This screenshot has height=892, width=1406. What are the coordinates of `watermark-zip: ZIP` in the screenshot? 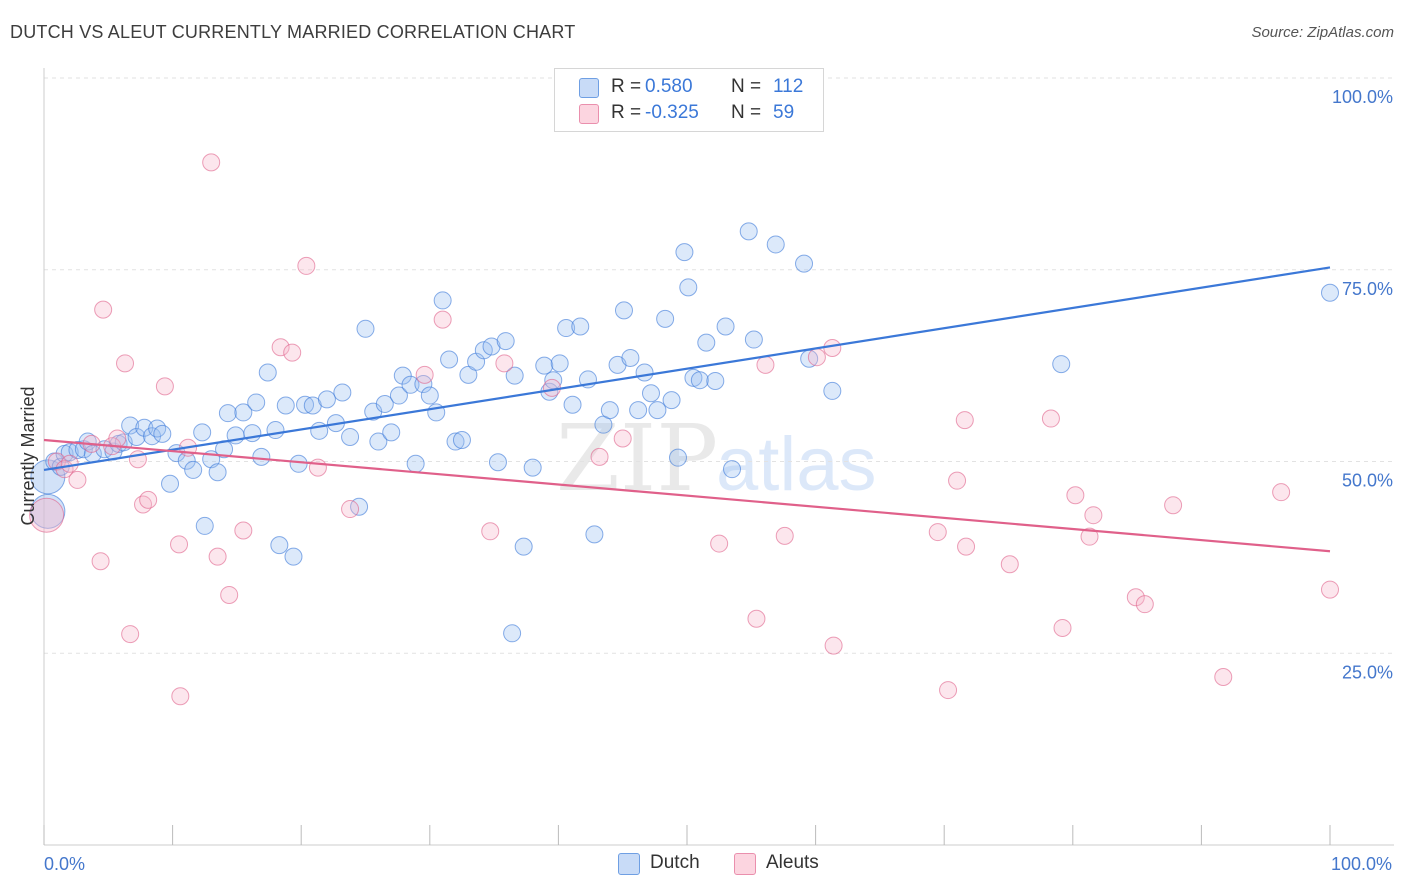 It's located at (637, 458).